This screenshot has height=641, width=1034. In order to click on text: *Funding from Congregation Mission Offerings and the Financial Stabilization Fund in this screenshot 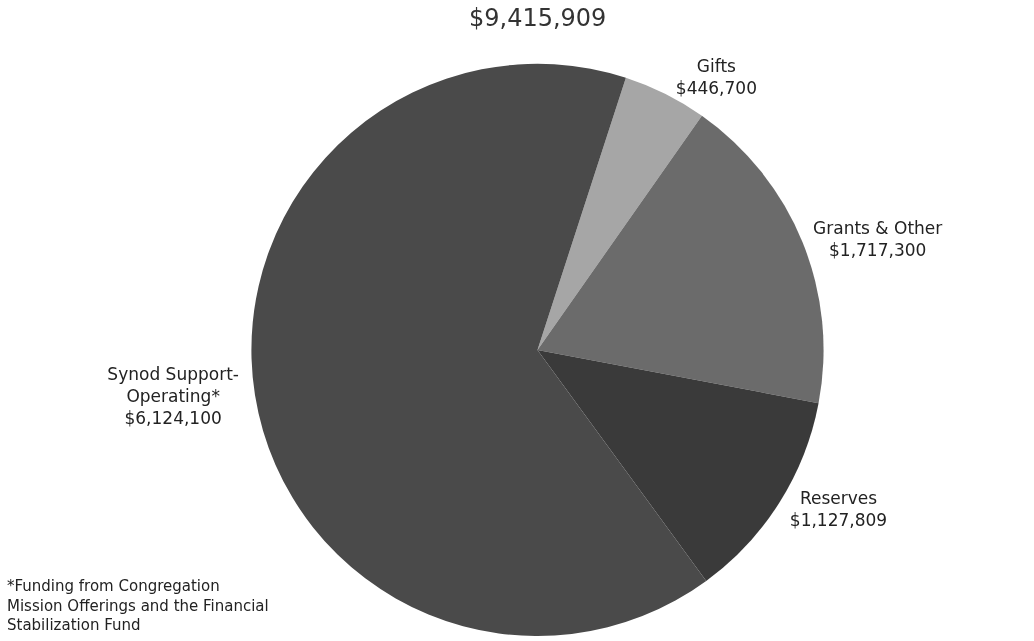, I will do `click(138, 605)`.